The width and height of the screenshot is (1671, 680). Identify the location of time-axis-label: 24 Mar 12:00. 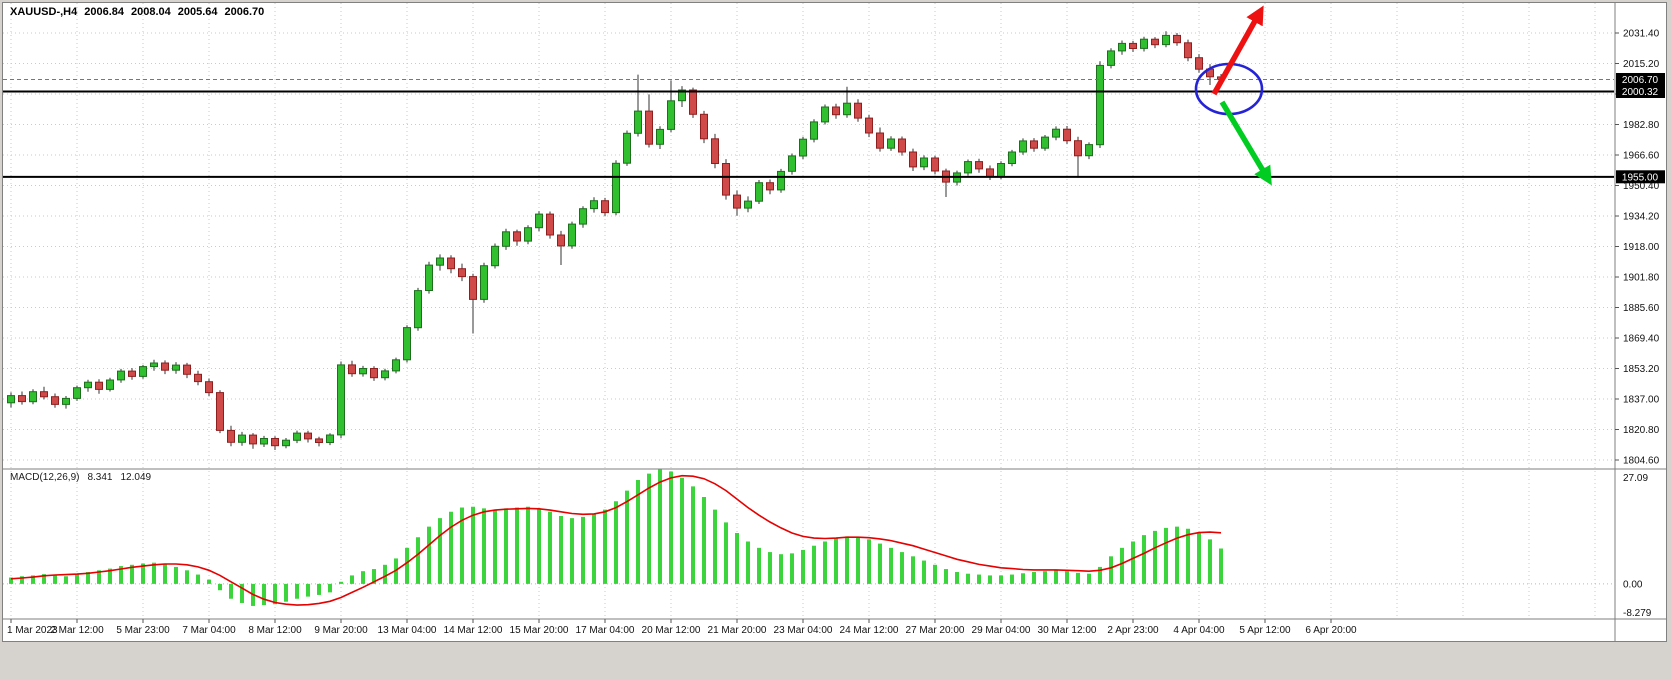
(869, 630).